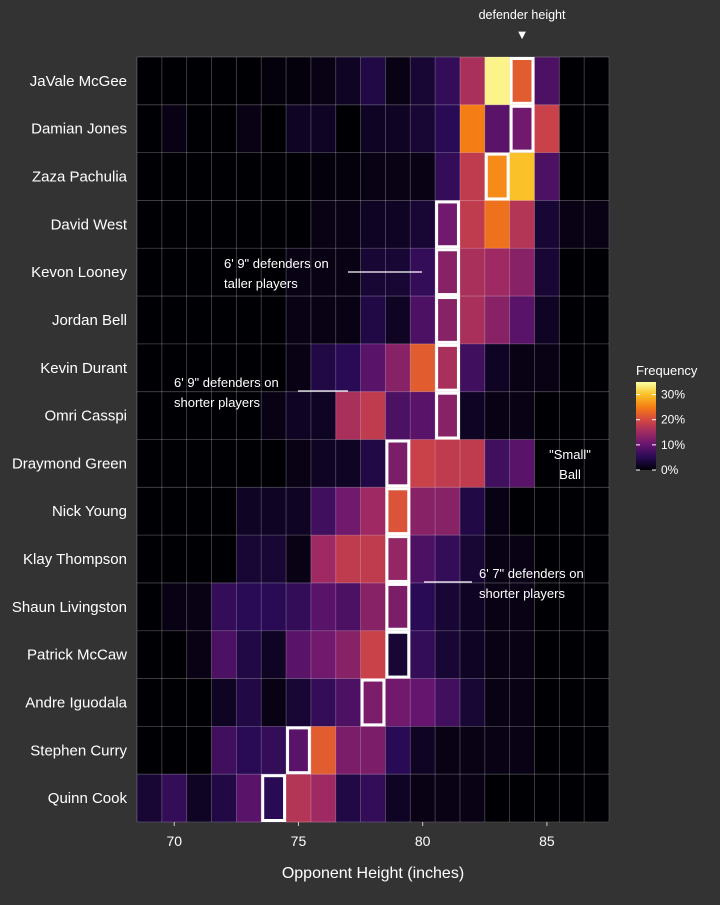 This screenshot has width=720, height=905. What do you see at coordinates (570, 474) in the screenshot?
I see `annotation-text: Ball` at bounding box center [570, 474].